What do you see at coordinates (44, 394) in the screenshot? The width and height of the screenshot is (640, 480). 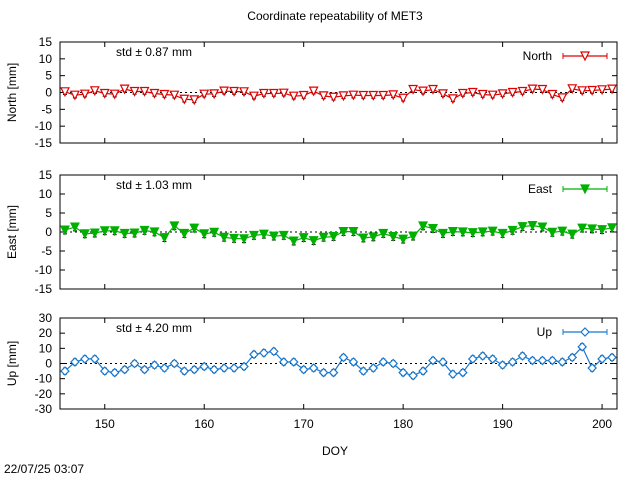 I see `y-tick-label: -20` at bounding box center [44, 394].